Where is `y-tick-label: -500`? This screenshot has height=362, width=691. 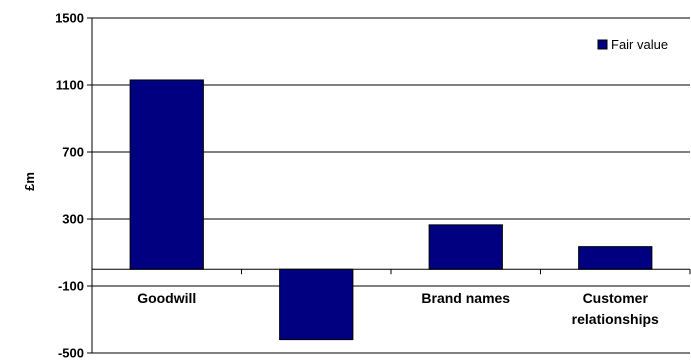 y-tick-label: -500 is located at coordinates (71, 353).